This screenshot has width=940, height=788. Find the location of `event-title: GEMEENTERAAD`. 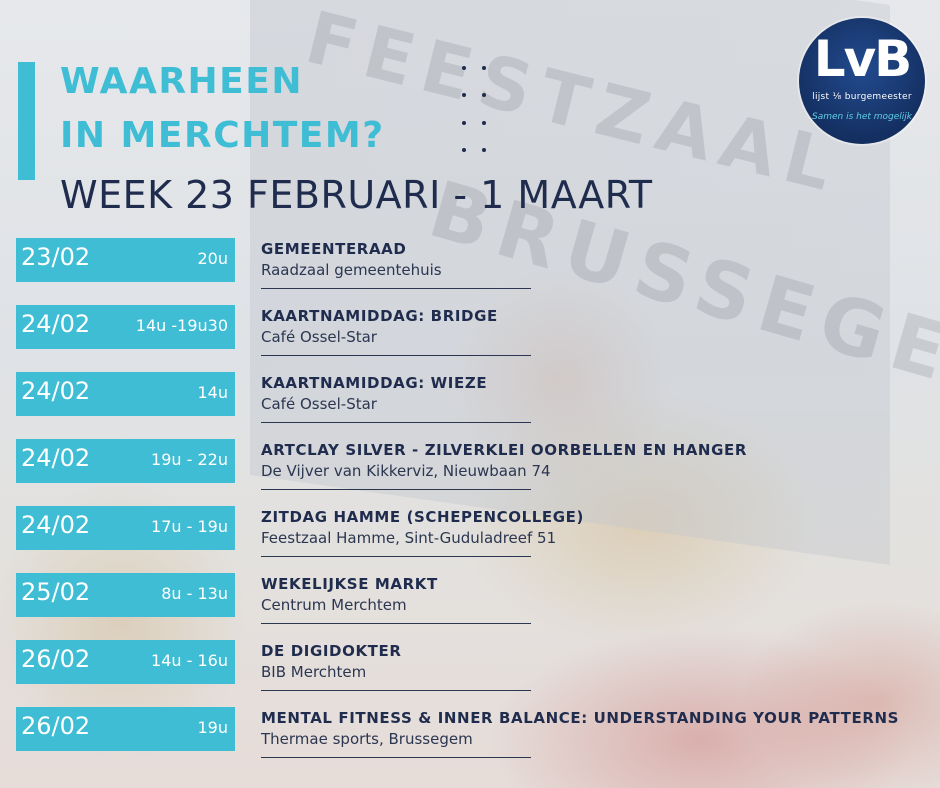

event-title: GEMEENTERAAD is located at coordinates (334, 249).